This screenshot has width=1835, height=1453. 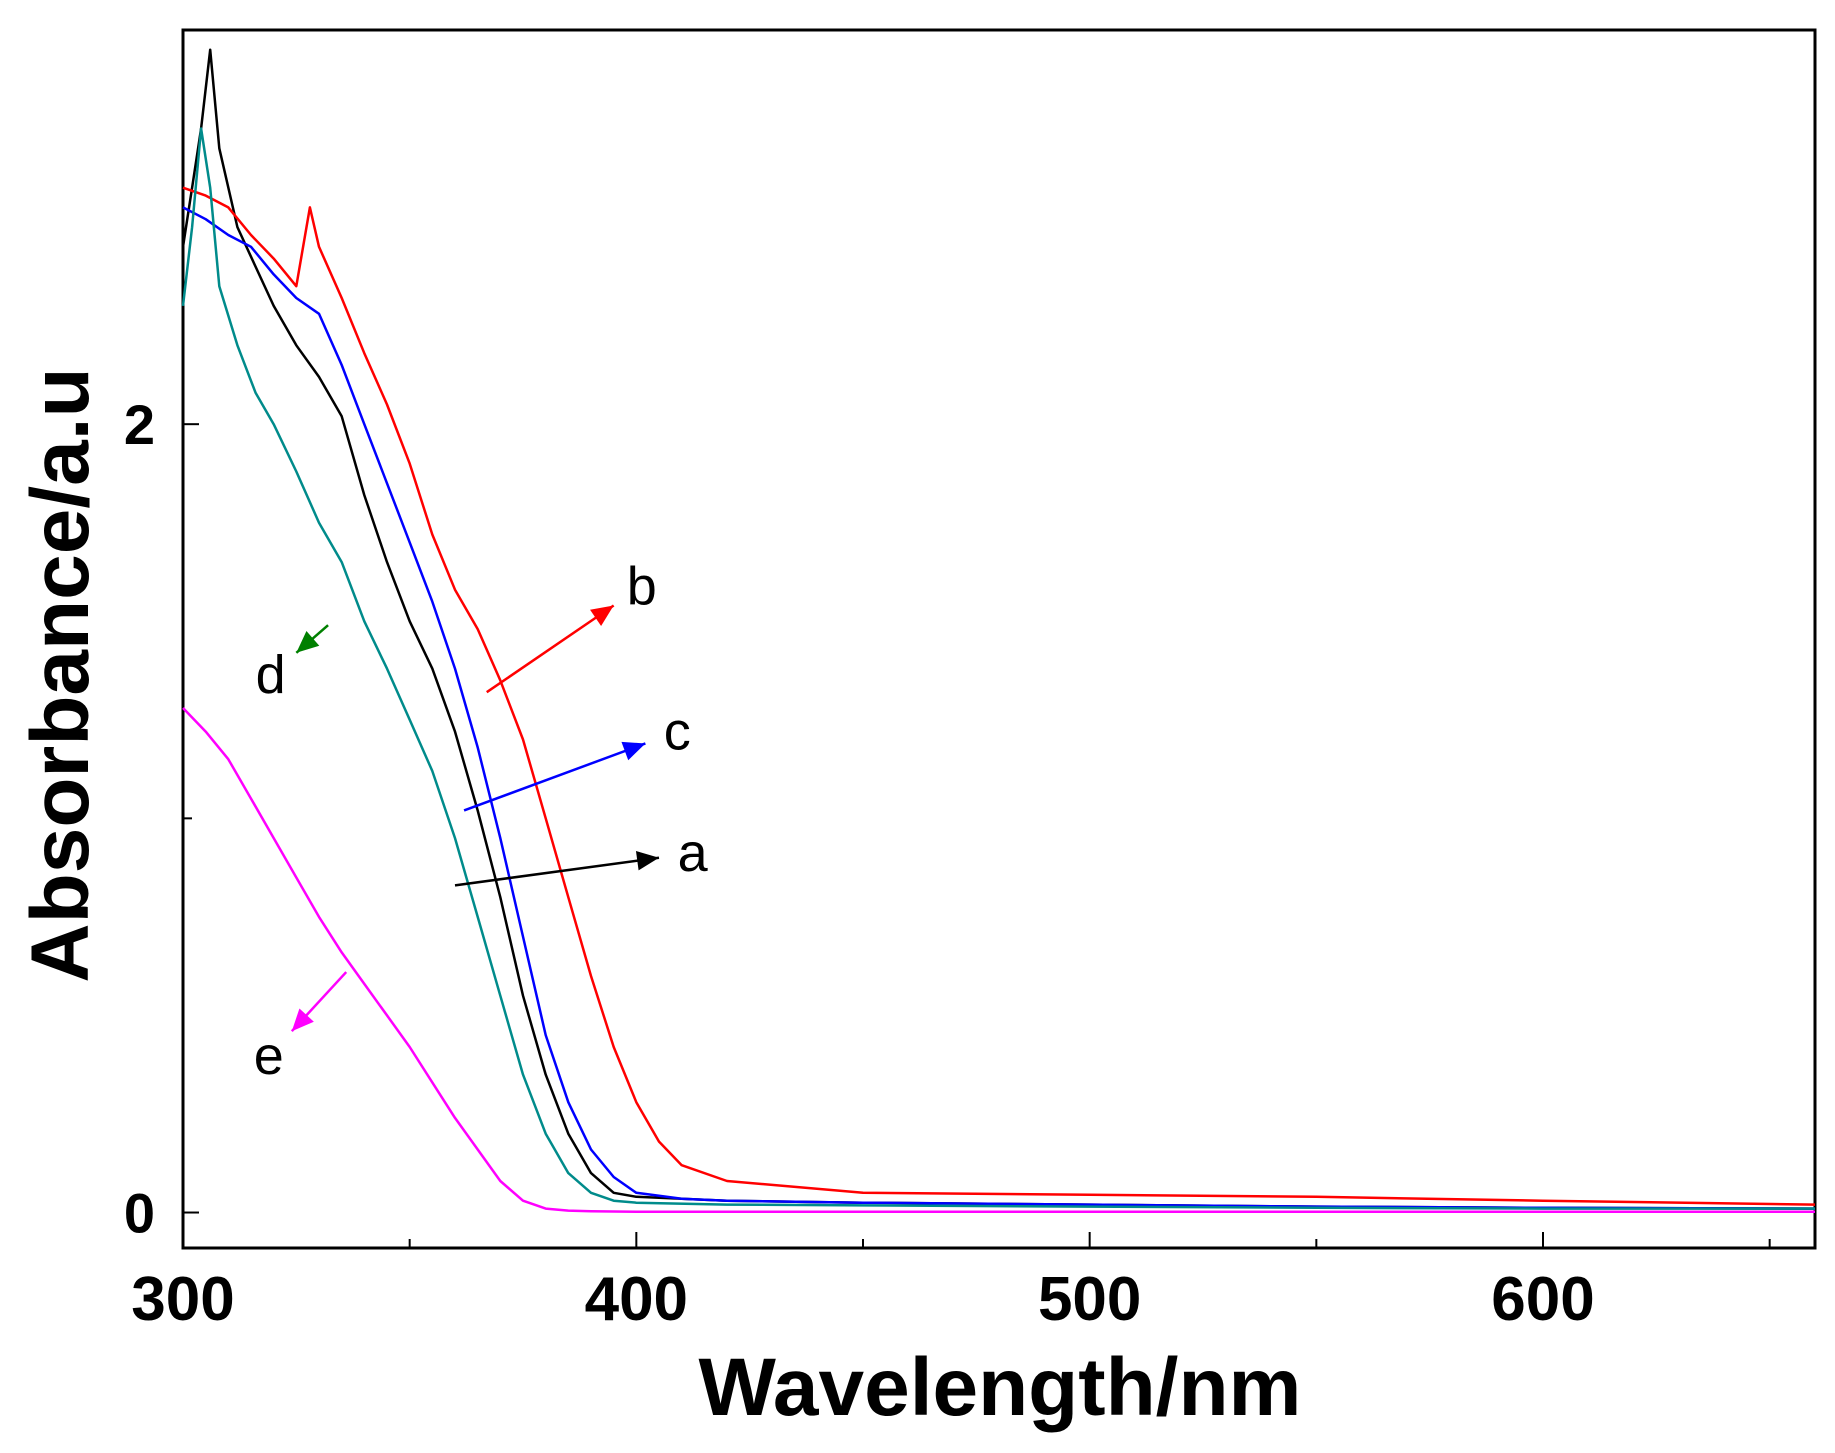 What do you see at coordinates (1542, 1299) in the screenshot?
I see `x-tick-label: 600` at bounding box center [1542, 1299].